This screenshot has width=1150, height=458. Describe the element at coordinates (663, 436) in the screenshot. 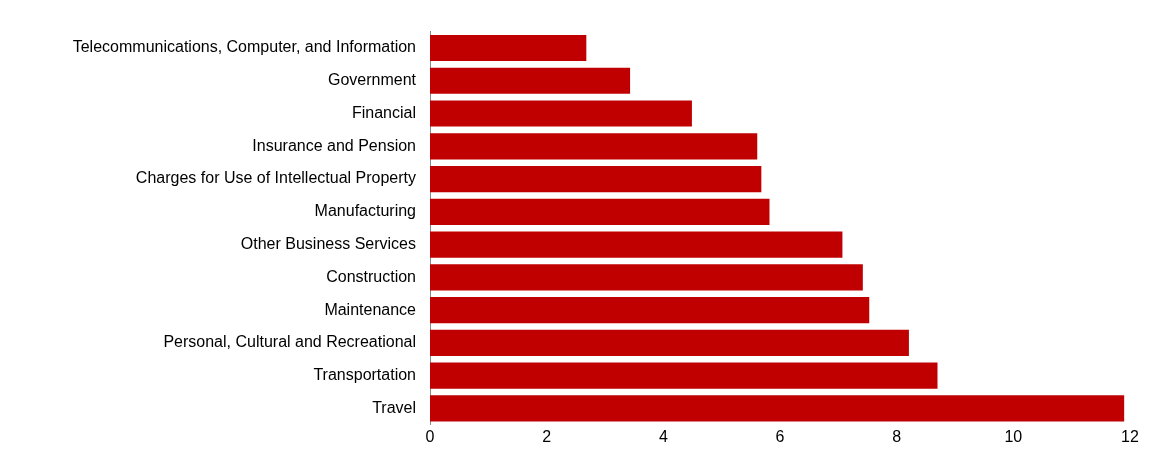

I see `x-tick-label: 4` at that location.